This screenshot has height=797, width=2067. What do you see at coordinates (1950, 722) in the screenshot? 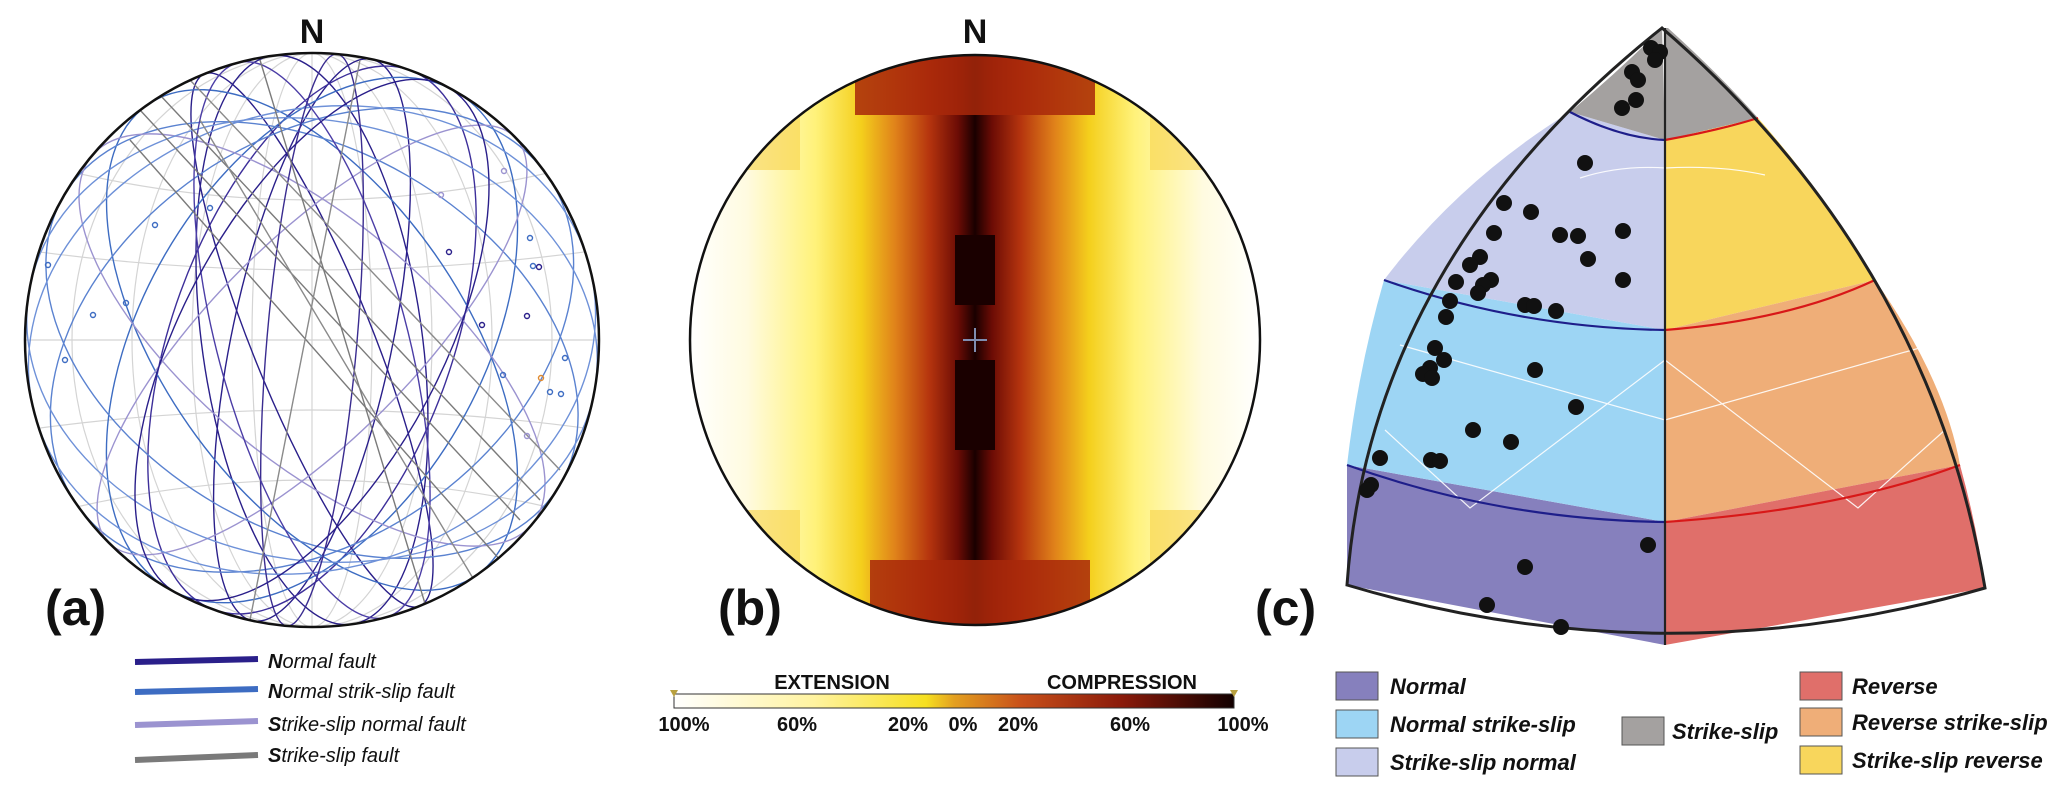
I see `legend-label-reverse-strike-slip: Reverse strike-slip` at bounding box center [1950, 722].